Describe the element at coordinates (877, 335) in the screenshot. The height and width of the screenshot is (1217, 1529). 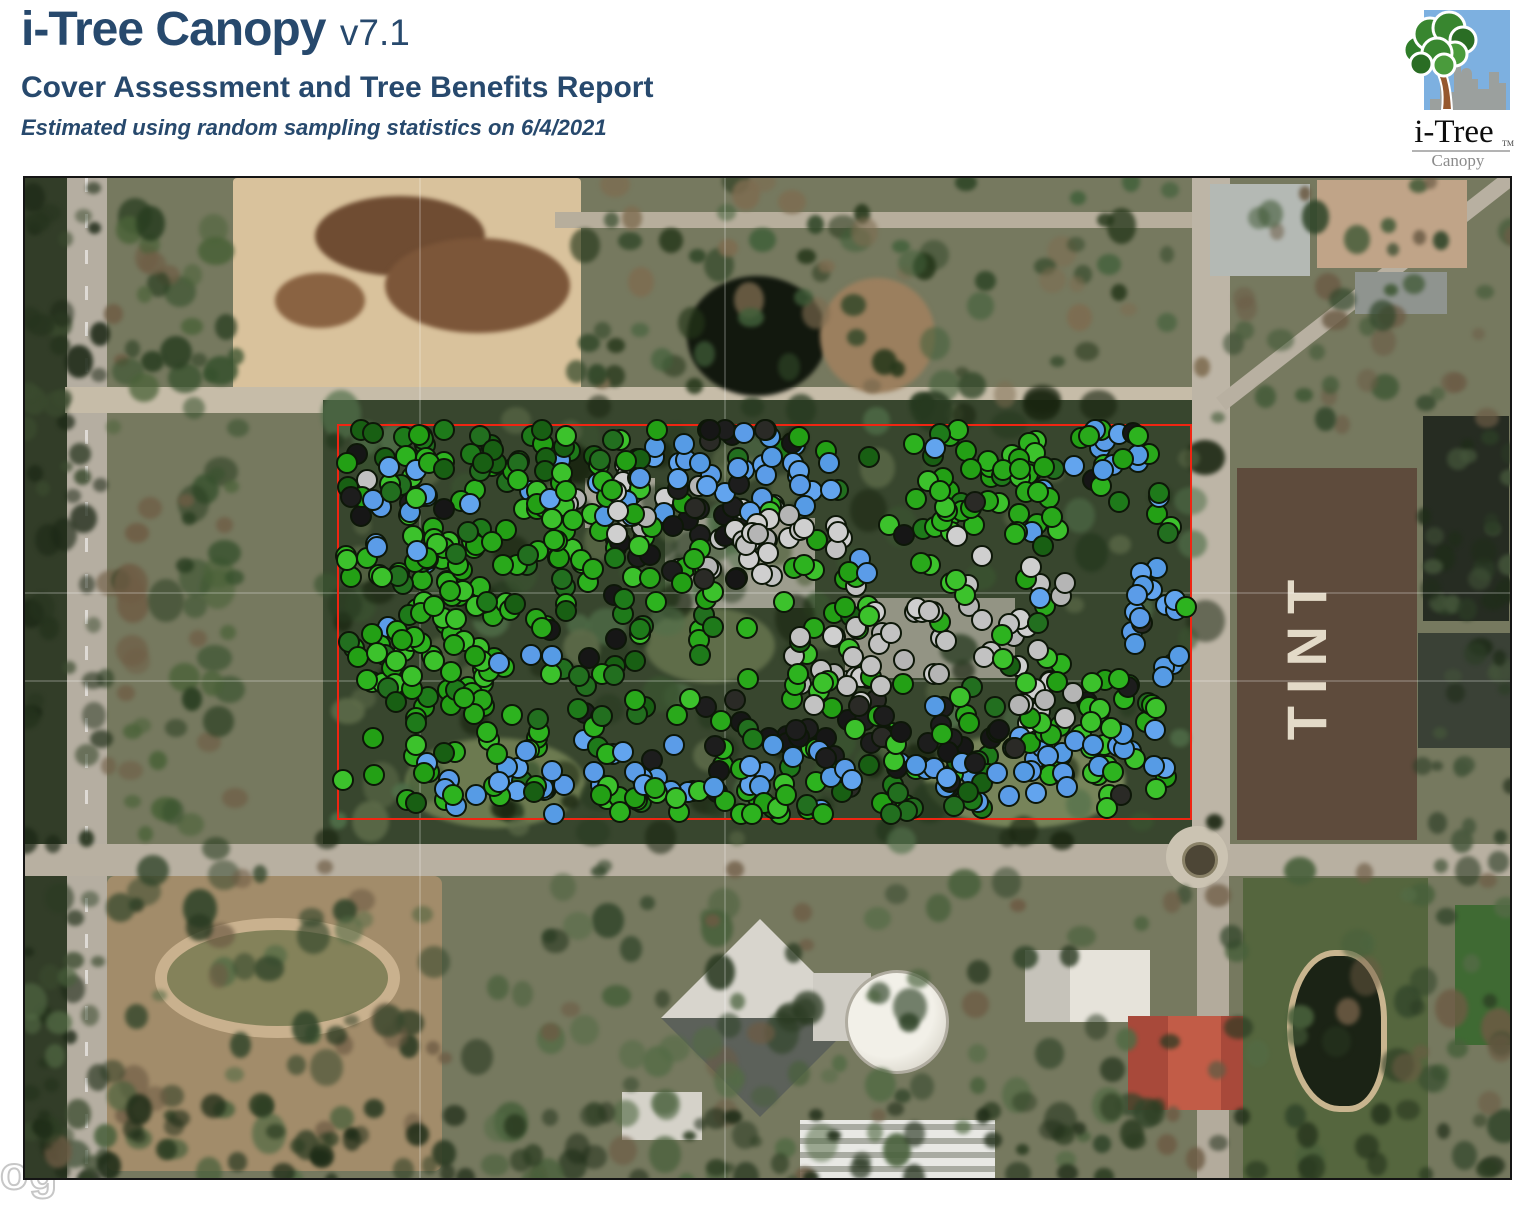
I see `map-bare-soil-patch` at that location.